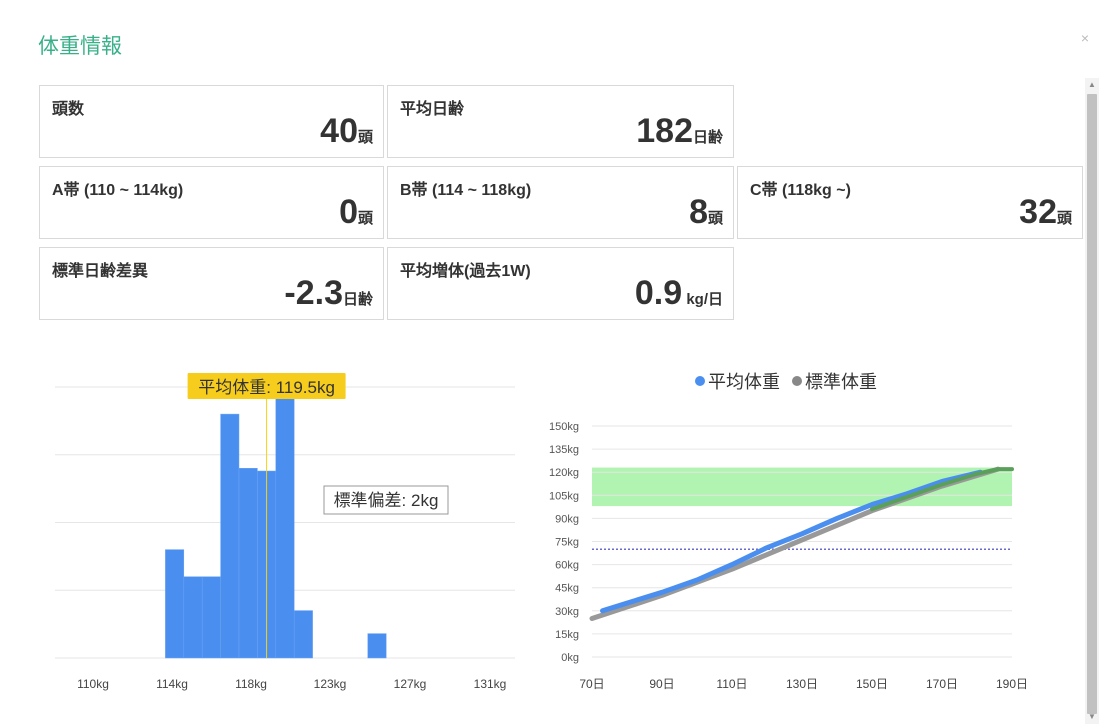 This screenshot has width=1099, height=724. What do you see at coordinates (570, 658) in the screenshot?
I see `y-tick-label: 0kg` at bounding box center [570, 658].